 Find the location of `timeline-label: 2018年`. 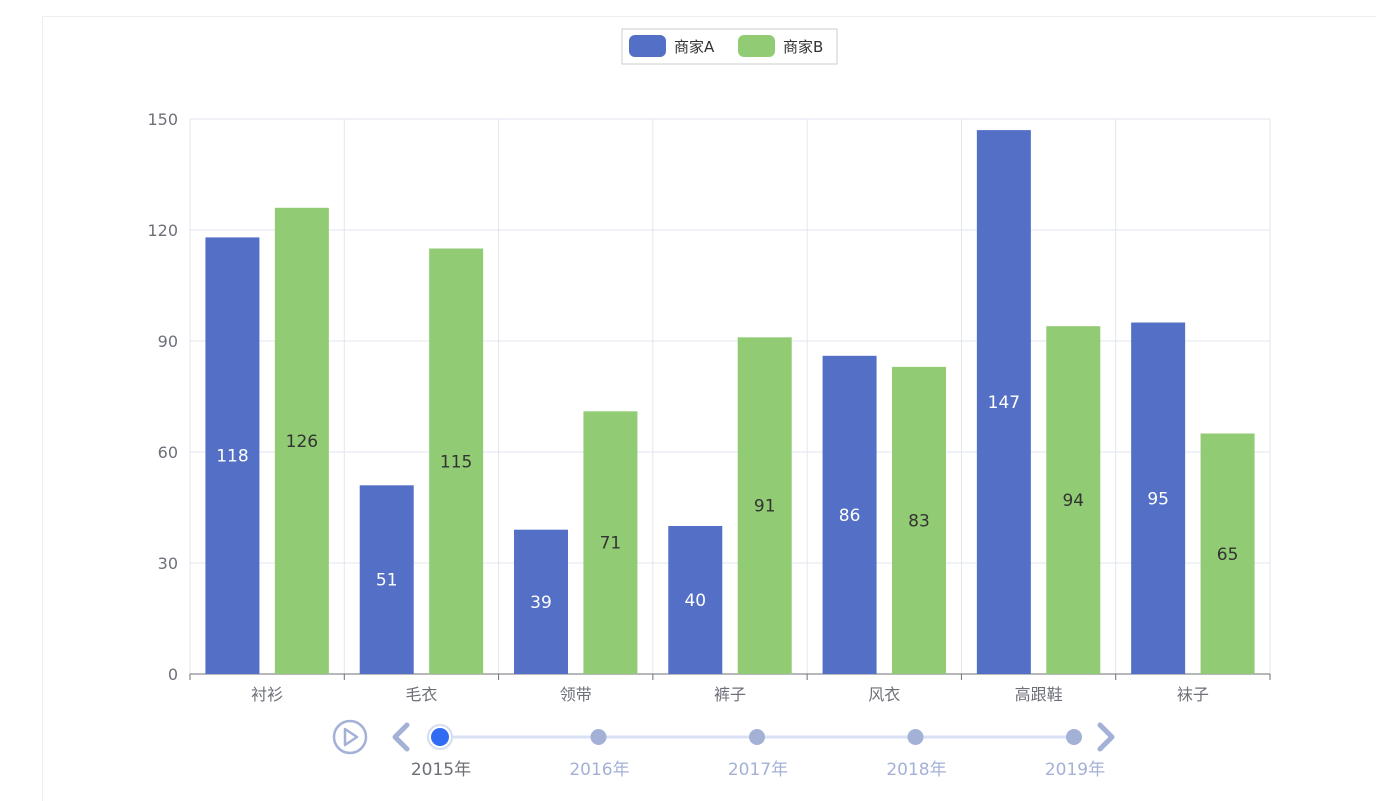

timeline-label: 2018年 is located at coordinates (916, 770).